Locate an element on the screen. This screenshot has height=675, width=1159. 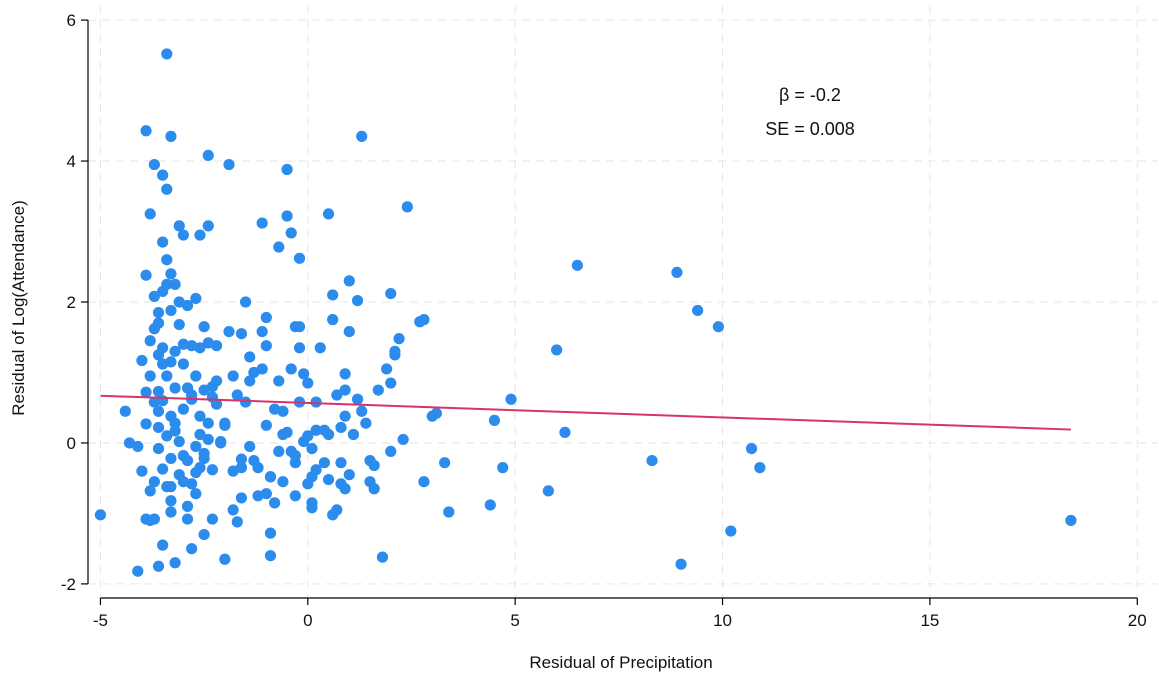
y-tick-label: 4 is located at coordinates (71, 161).